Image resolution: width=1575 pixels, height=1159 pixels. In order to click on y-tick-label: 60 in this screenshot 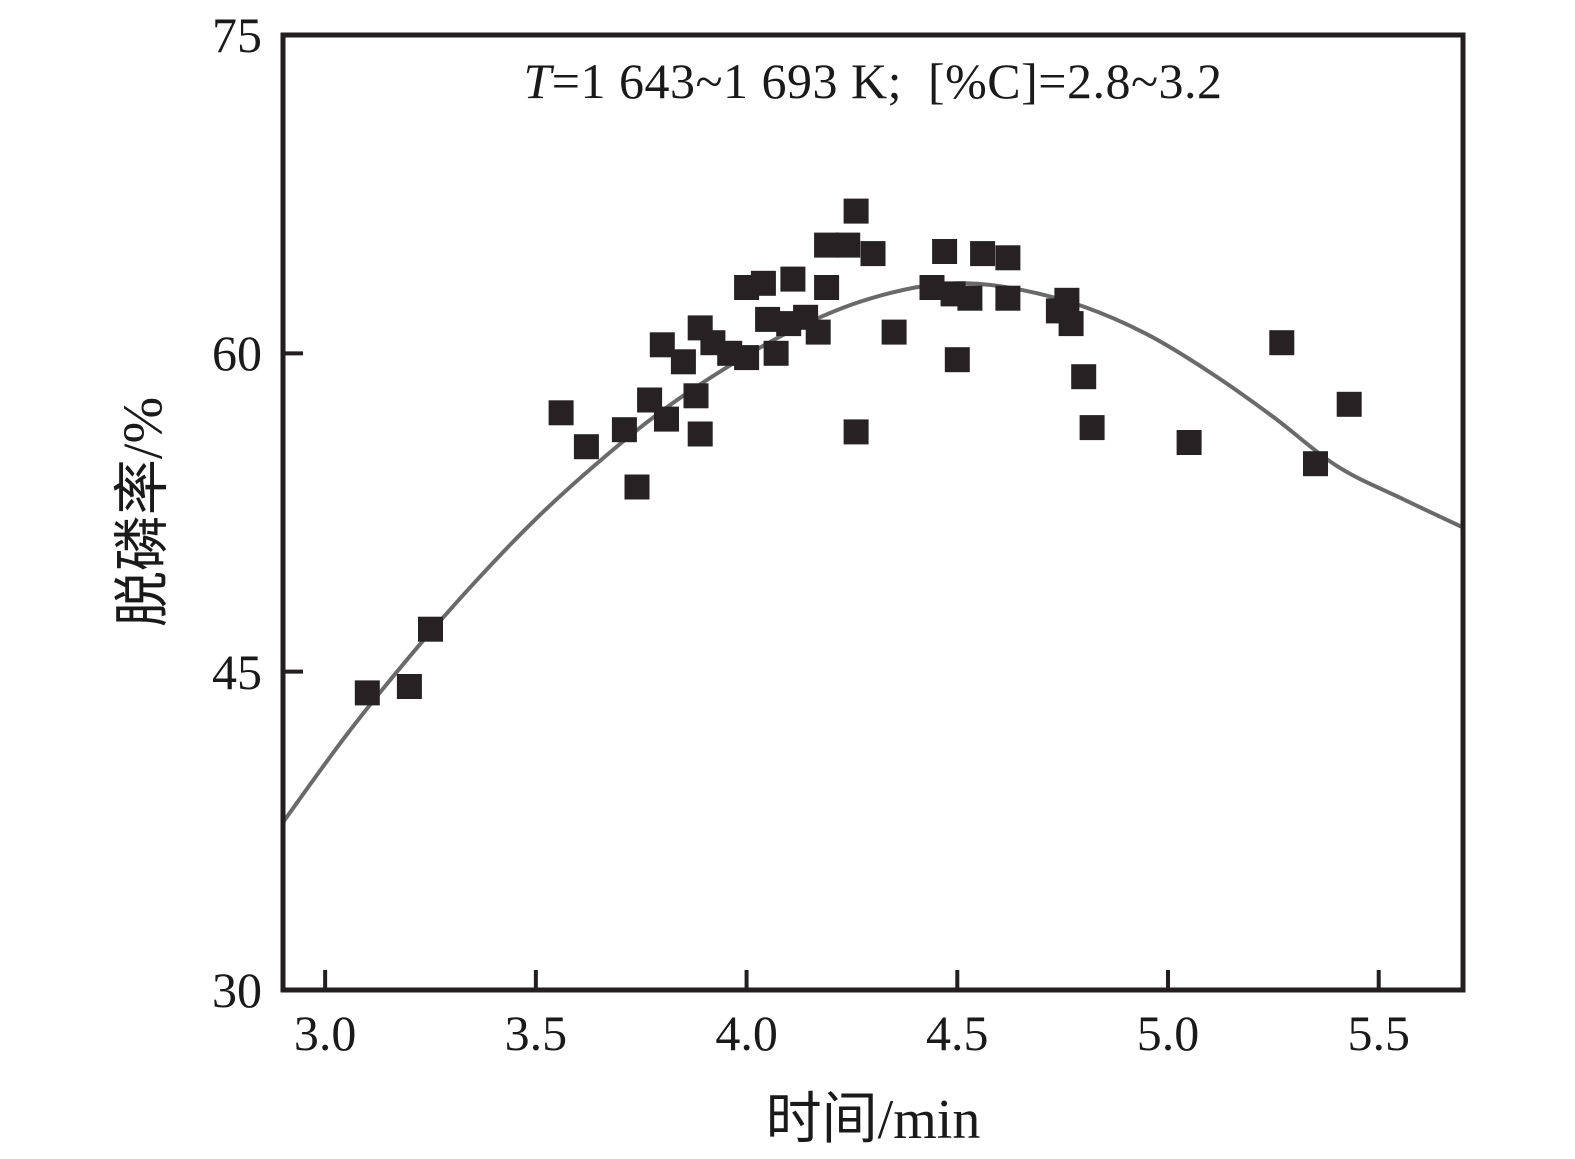, I will do `click(237, 353)`.